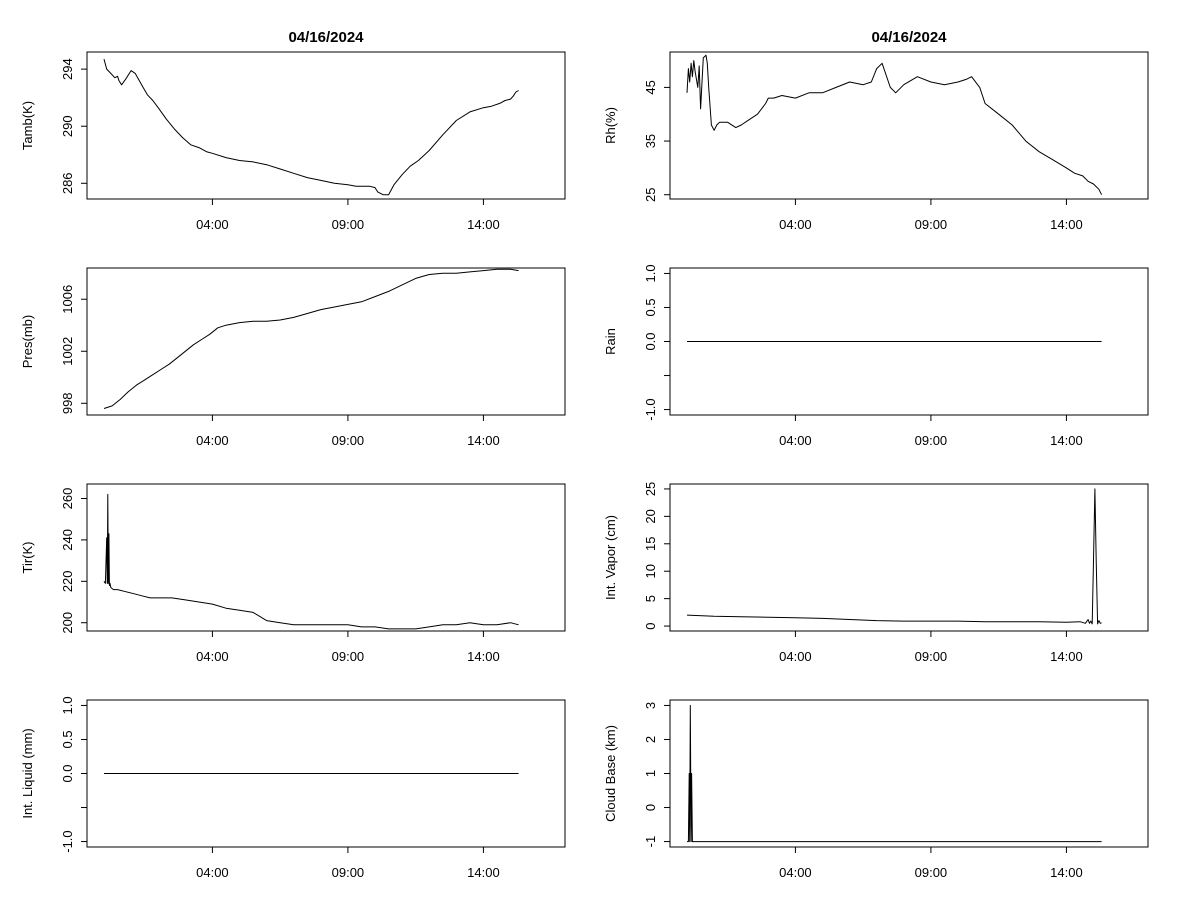 This screenshot has height=900, width=1200. What do you see at coordinates (876, 356) in the screenshot?
I see `panel-4: 04:00 09:00 14:00 -1.0 0.0 0.5 1.0 Rain` at bounding box center [876, 356].